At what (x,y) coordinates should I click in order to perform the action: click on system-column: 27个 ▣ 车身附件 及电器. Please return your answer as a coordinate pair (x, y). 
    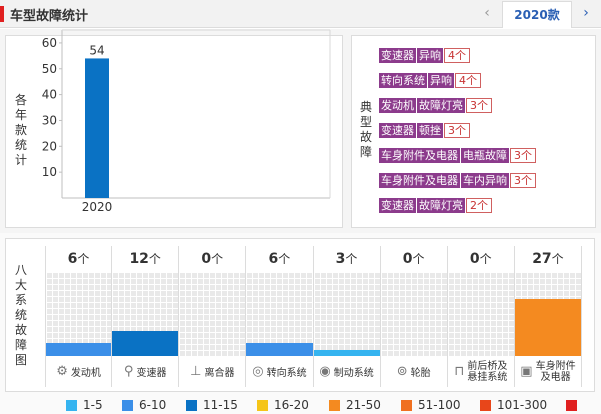
    Looking at the image, I should click on (548, 316).